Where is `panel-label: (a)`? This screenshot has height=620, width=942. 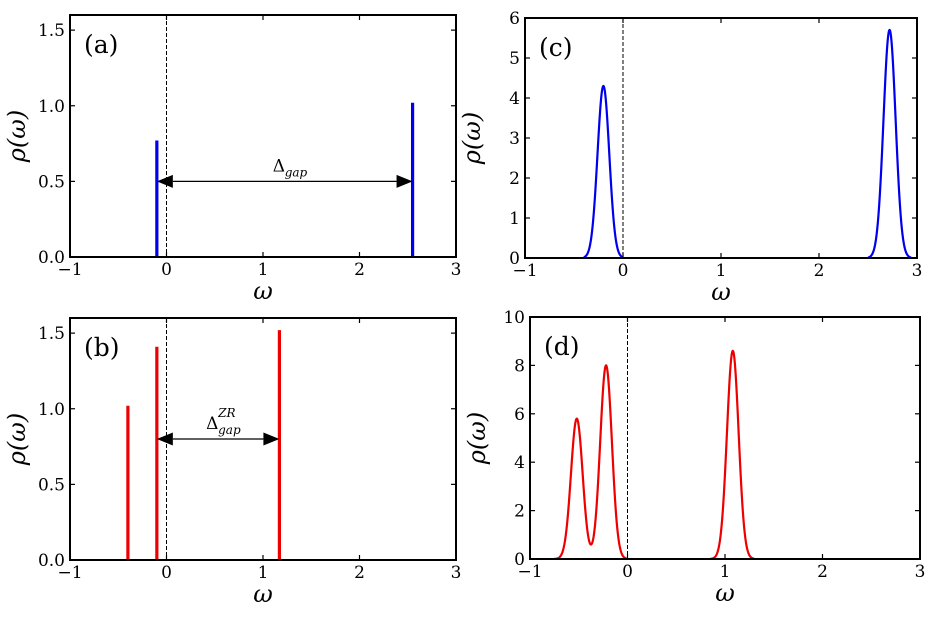 panel-label: (a) is located at coordinates (101, 44).